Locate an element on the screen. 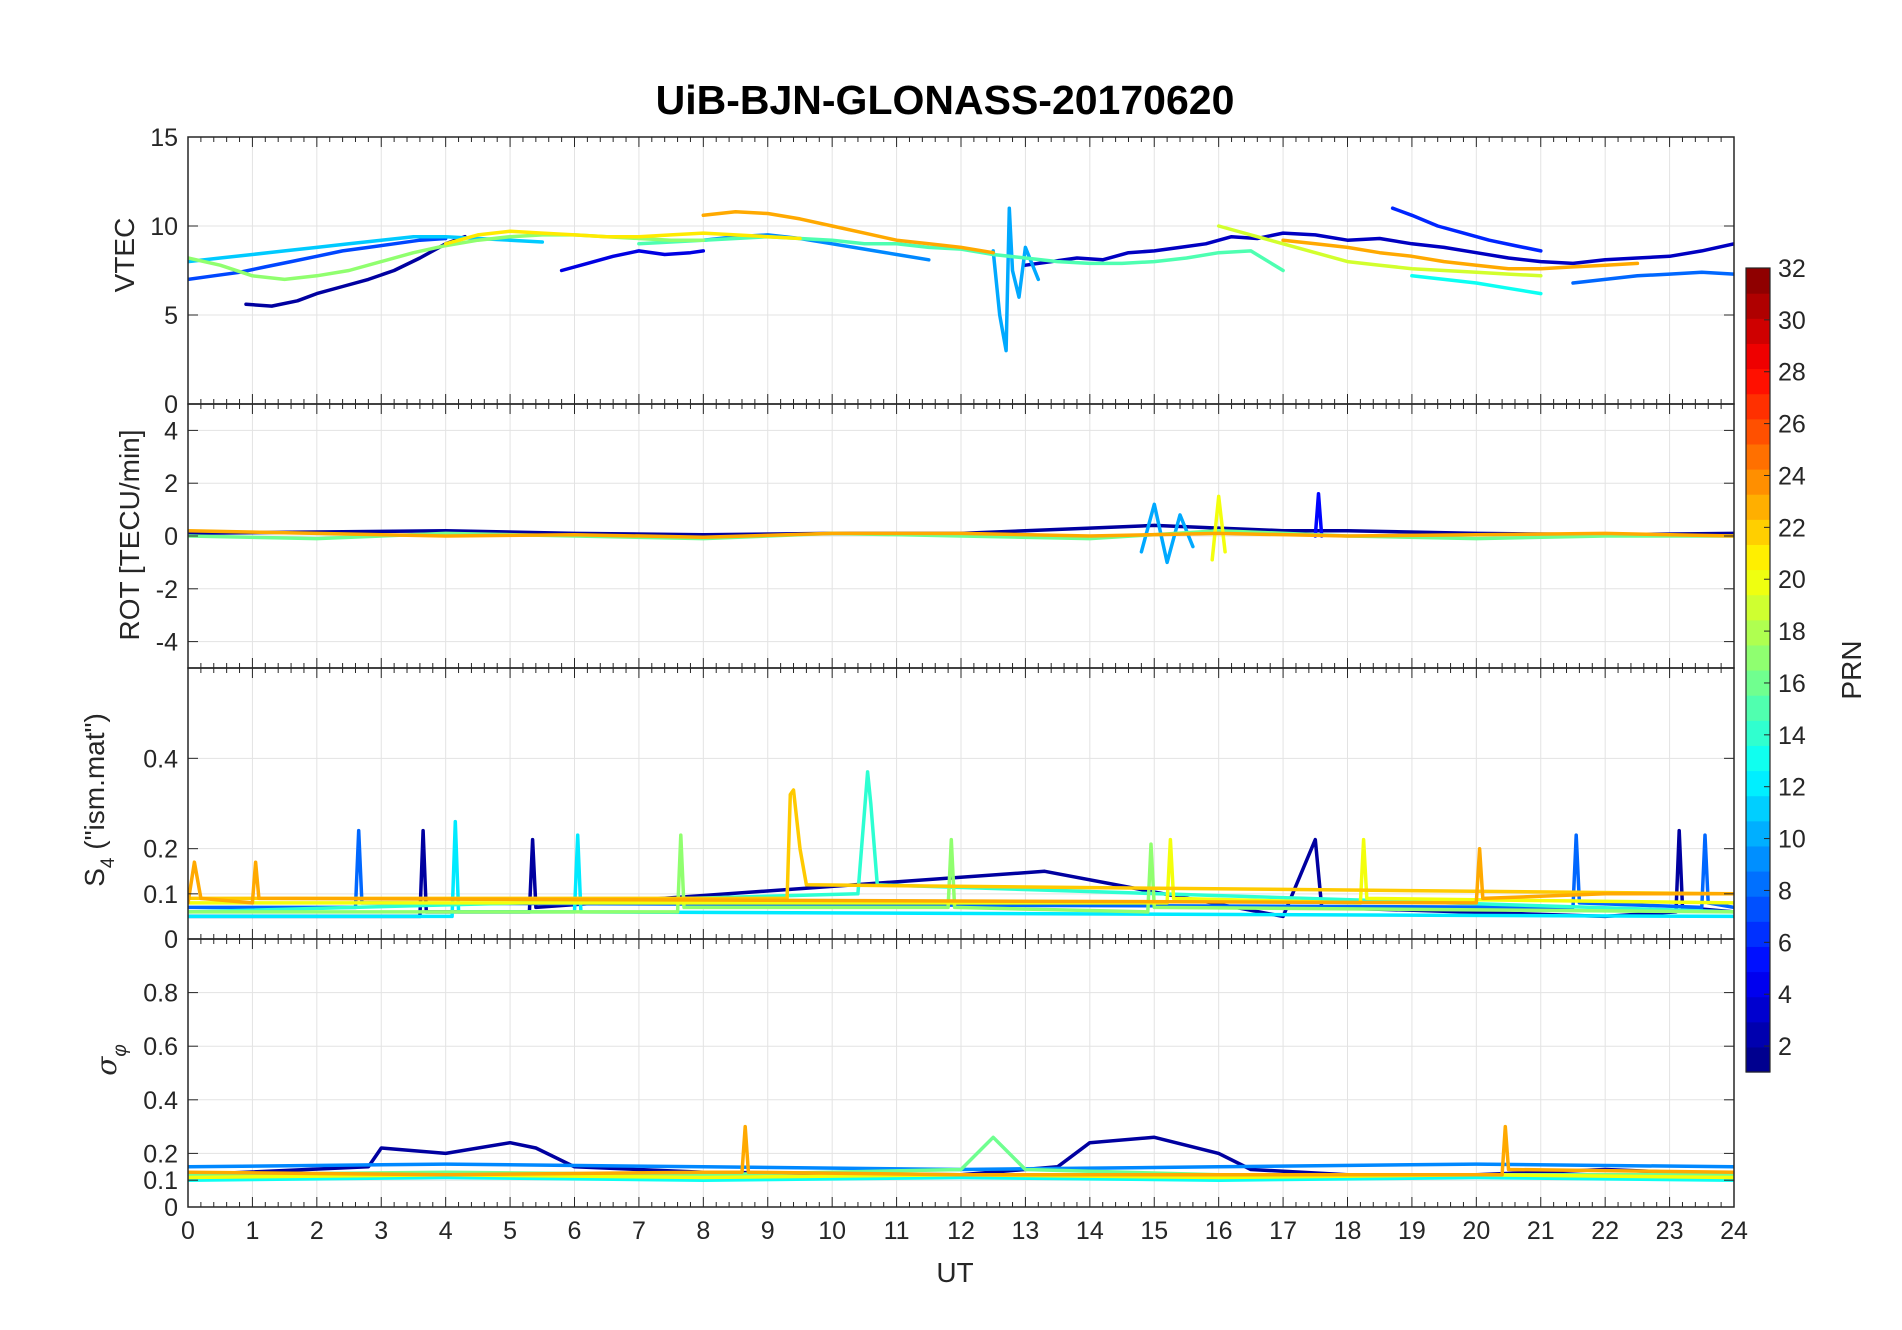 This screenshot has width=1902, height=1330. y-tick-label: -4 is located at coordinates (167, 643).